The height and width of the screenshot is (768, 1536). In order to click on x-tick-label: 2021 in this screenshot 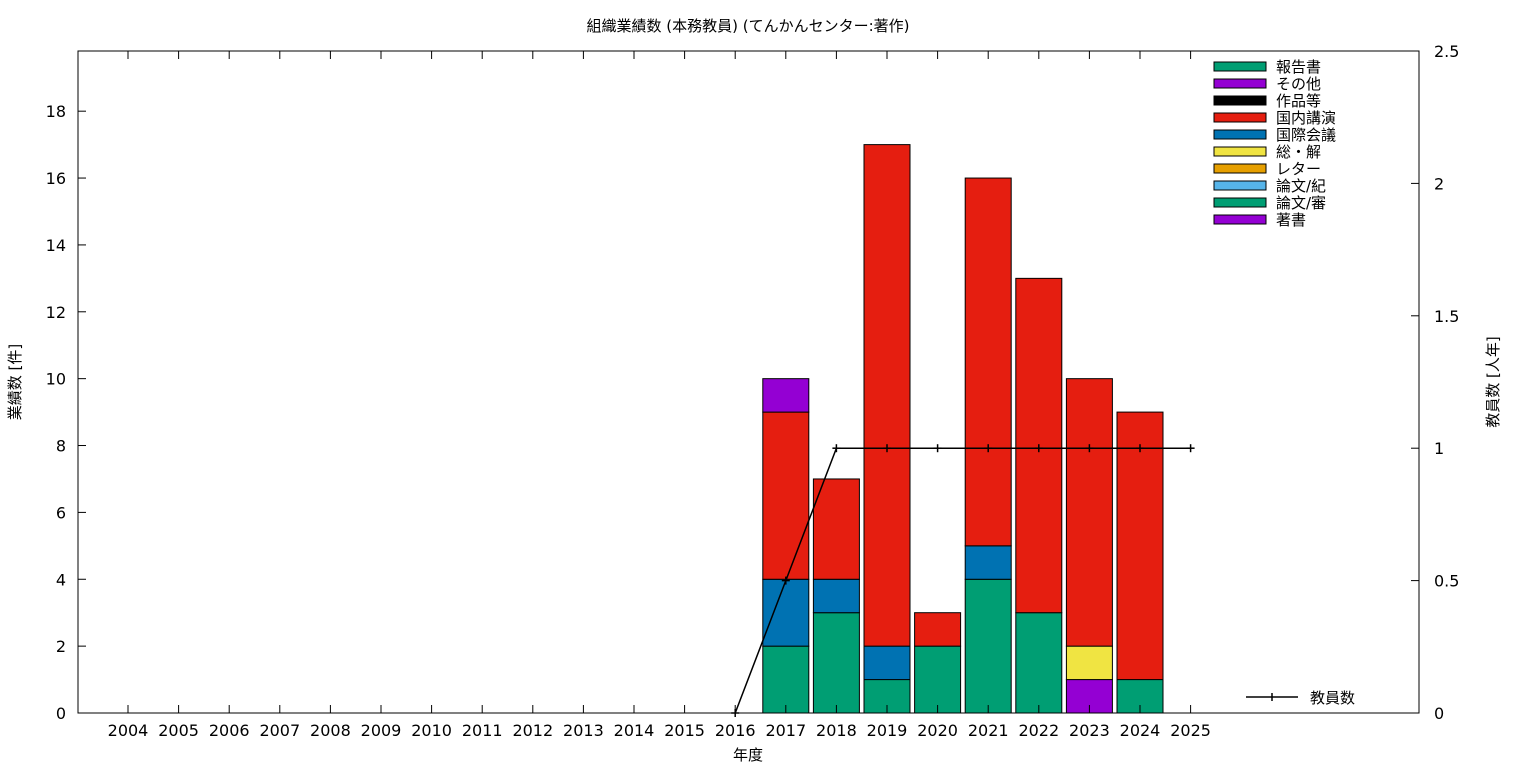, I will do `click(988, 730)`.